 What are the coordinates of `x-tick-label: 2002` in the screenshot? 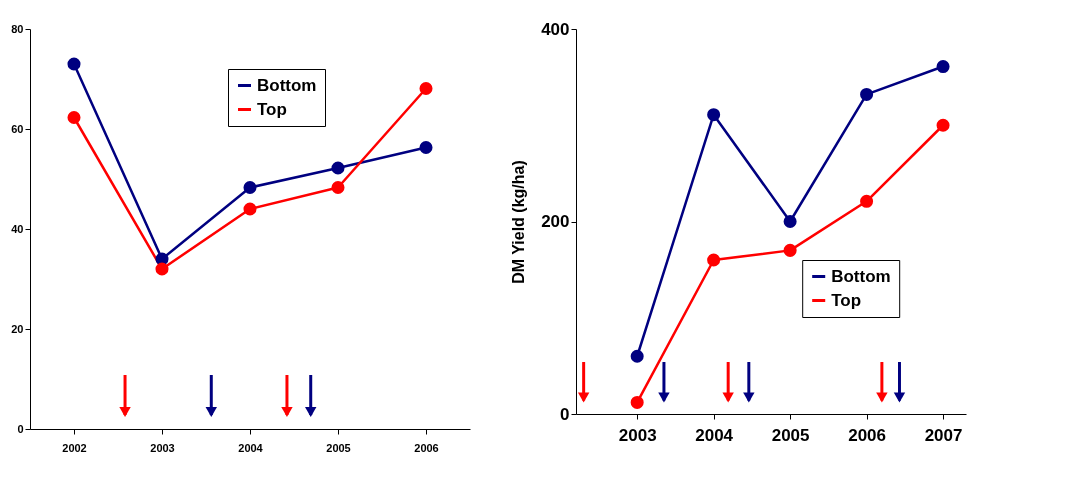 It's located at (74, 447).